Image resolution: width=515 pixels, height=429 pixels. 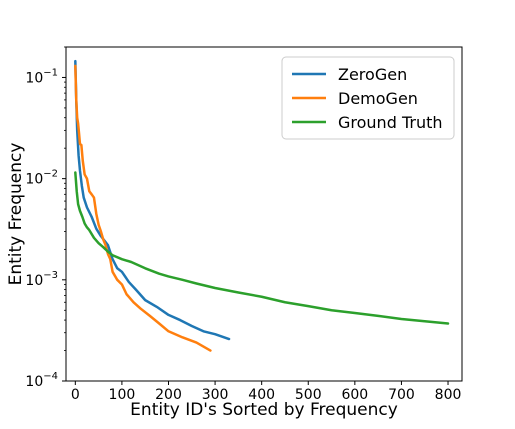 I want to click on legend-label: ZeroGen, so click(x=372, y=74).